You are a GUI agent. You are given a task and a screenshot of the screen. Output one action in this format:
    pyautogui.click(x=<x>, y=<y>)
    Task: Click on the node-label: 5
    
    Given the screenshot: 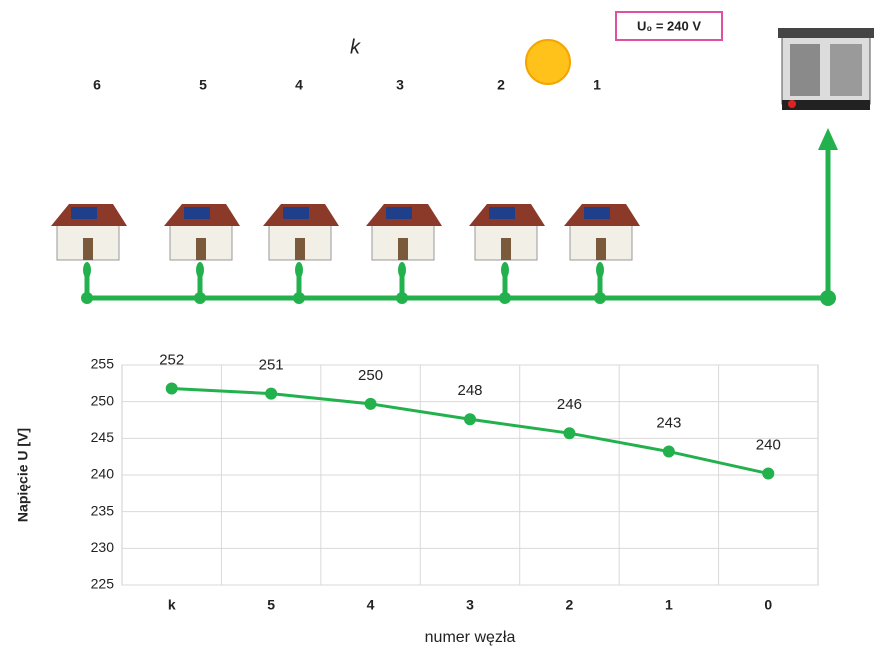 What is the action you would take?
    pyautogui.click(x=203, y=85)
    